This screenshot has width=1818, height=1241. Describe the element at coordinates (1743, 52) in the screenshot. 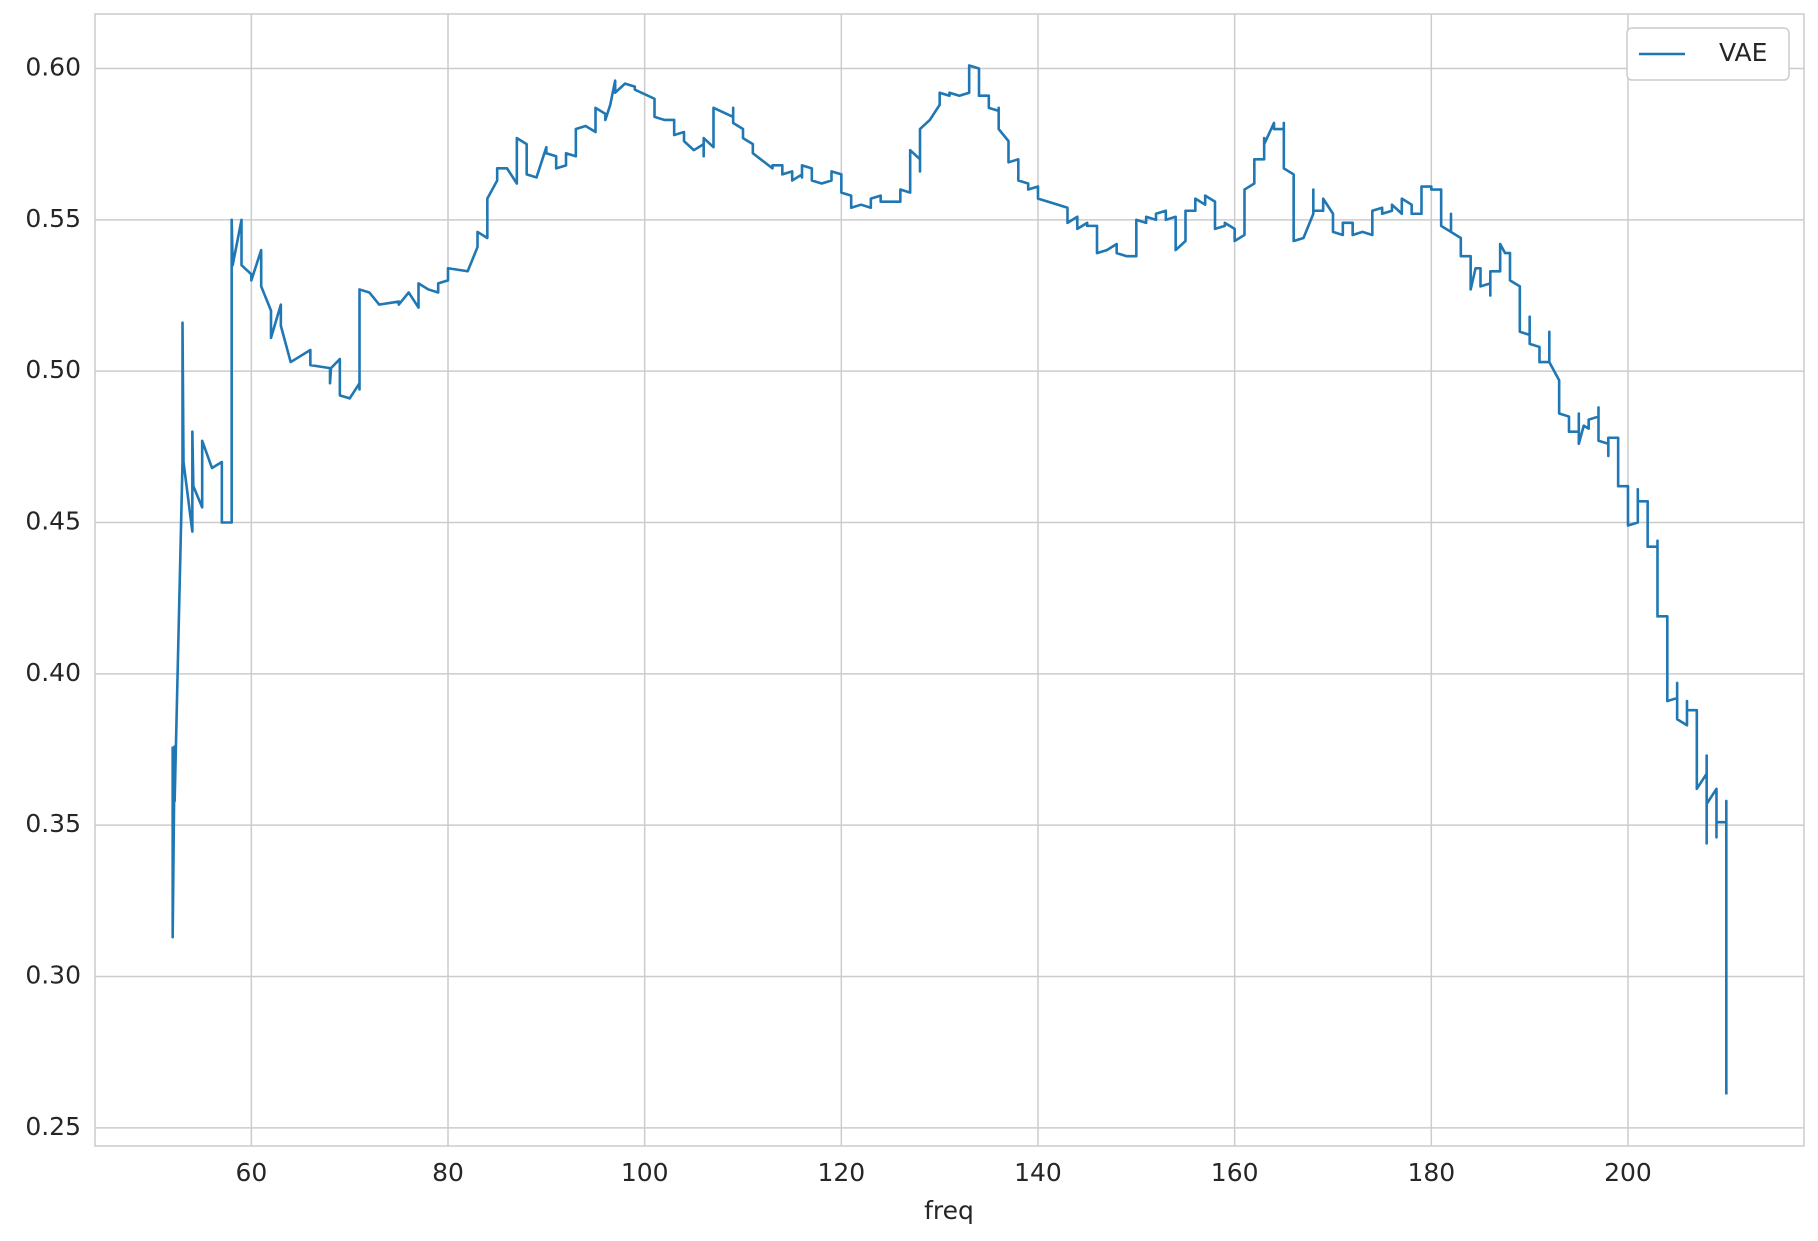

I see `legend-label: VAE` at that location.